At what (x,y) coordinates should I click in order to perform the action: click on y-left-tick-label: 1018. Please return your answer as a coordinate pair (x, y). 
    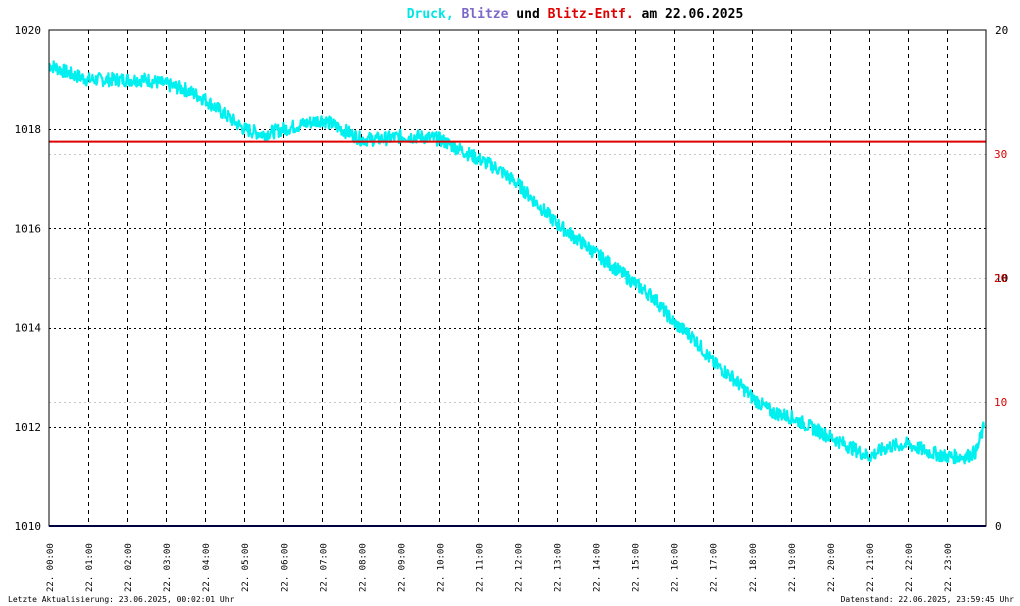
    Looking at the image, I should click on (28, 129).